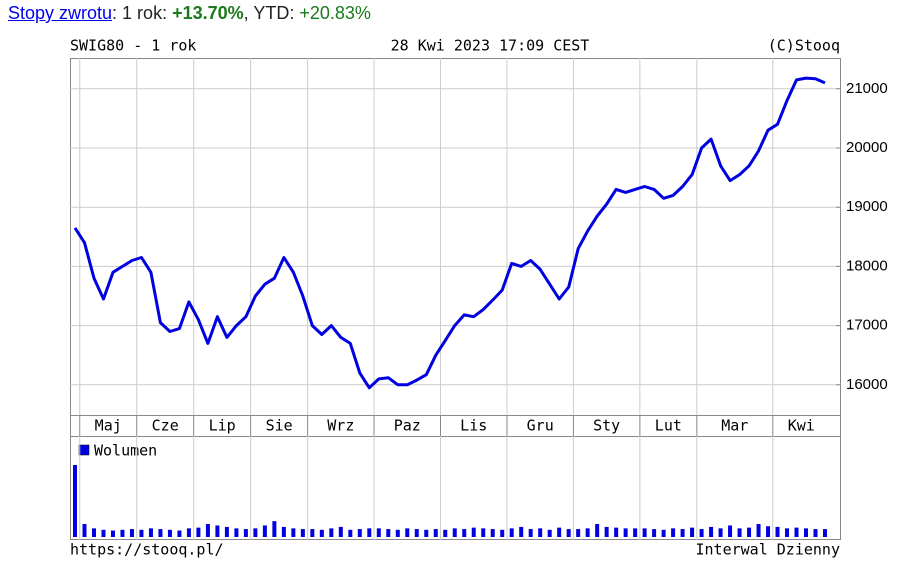  I want to click on x-tick-label: Gru, so click(540, 426).